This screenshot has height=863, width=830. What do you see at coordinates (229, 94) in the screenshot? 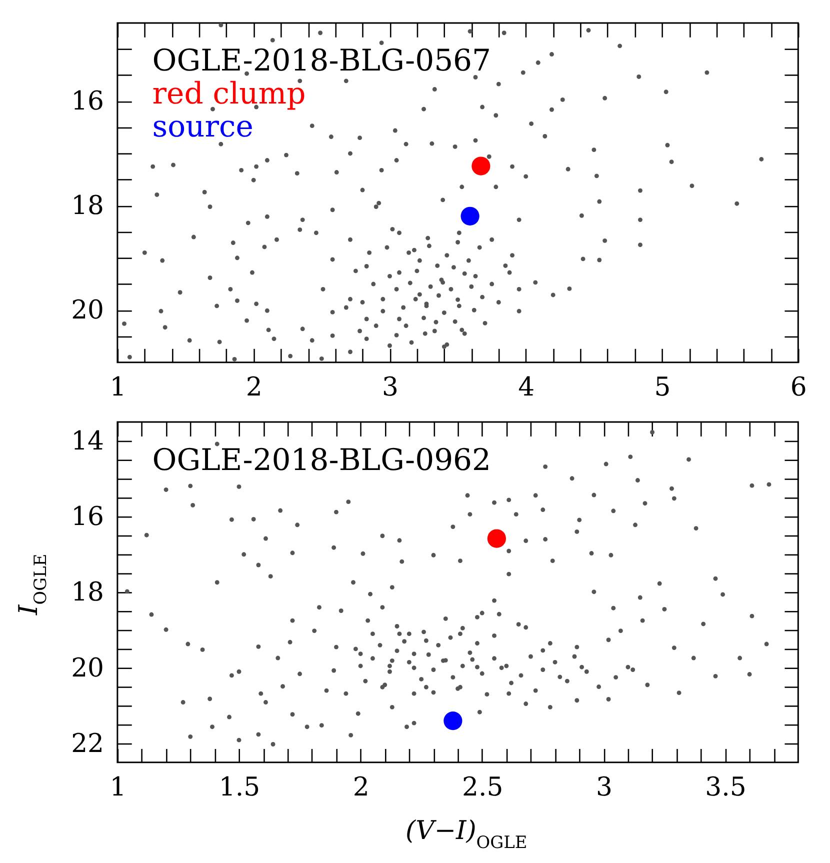
I see `text: red clump` at bounding box center [229, 94].